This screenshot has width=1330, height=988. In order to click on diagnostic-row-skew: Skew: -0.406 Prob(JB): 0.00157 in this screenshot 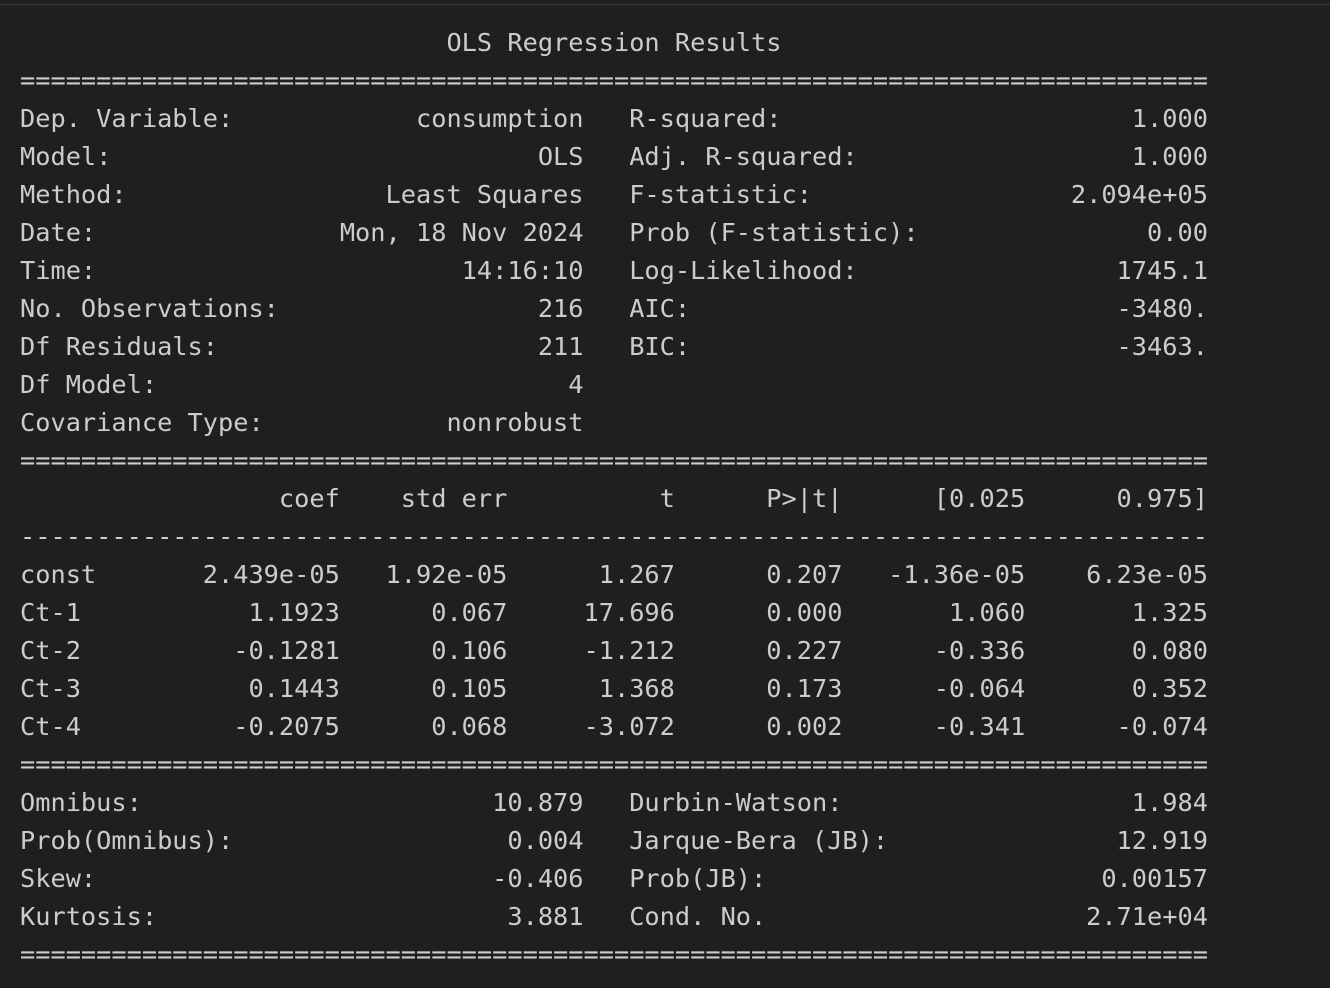, I will do `click(614, 878)`.